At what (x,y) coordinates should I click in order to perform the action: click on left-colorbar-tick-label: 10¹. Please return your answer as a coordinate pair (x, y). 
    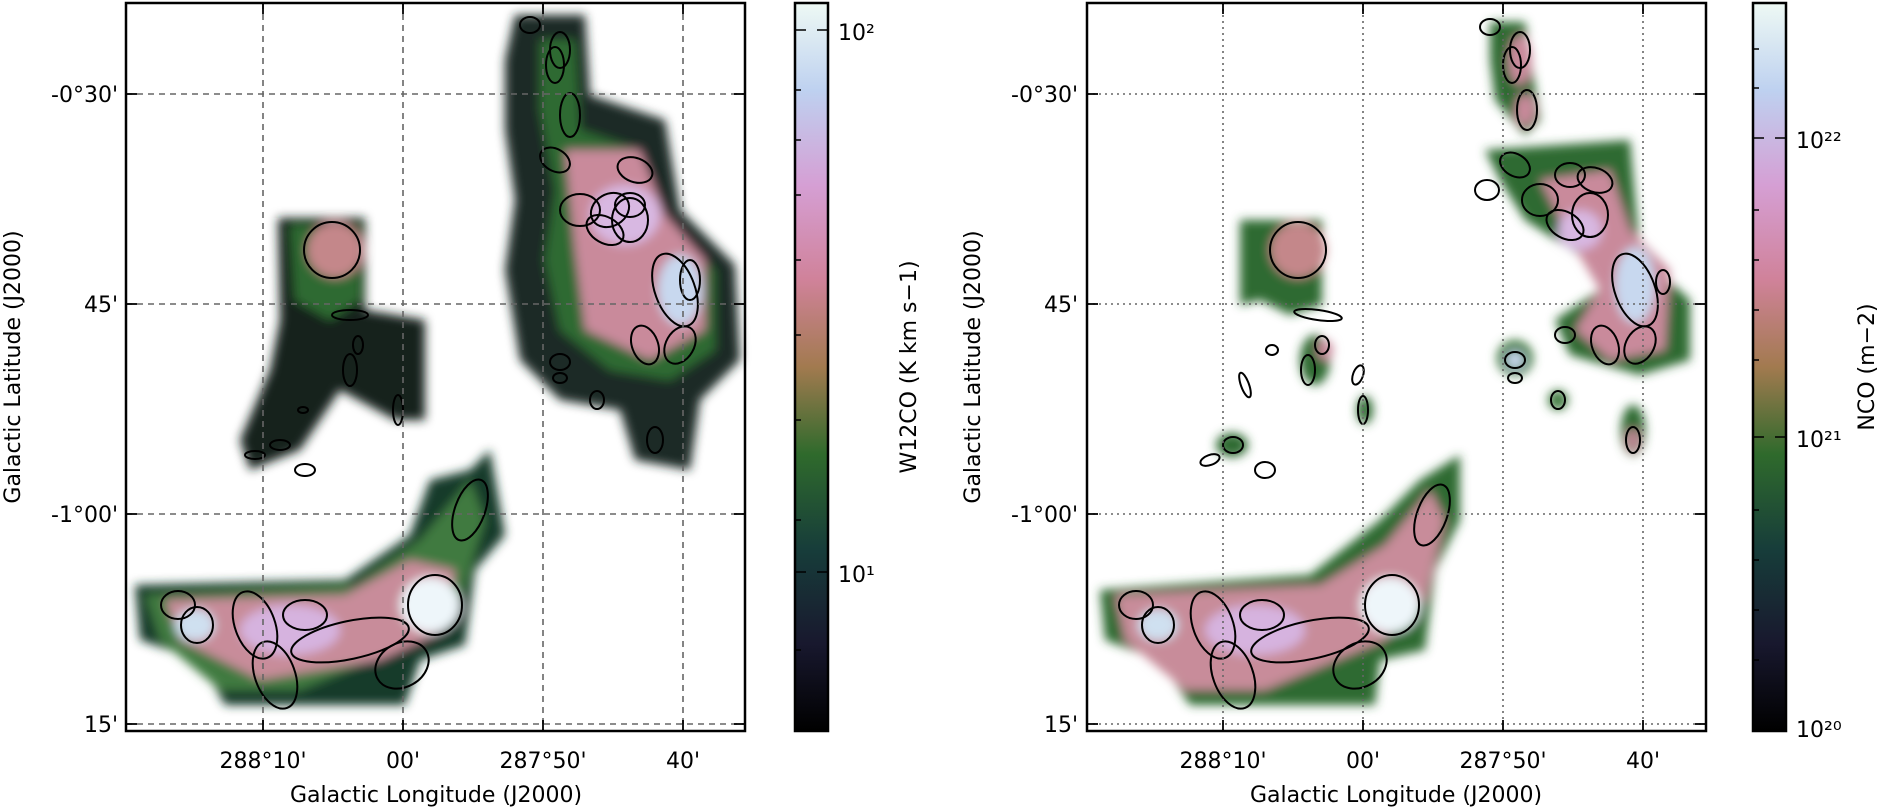
    Looking at the image, I should click on (856, 575).